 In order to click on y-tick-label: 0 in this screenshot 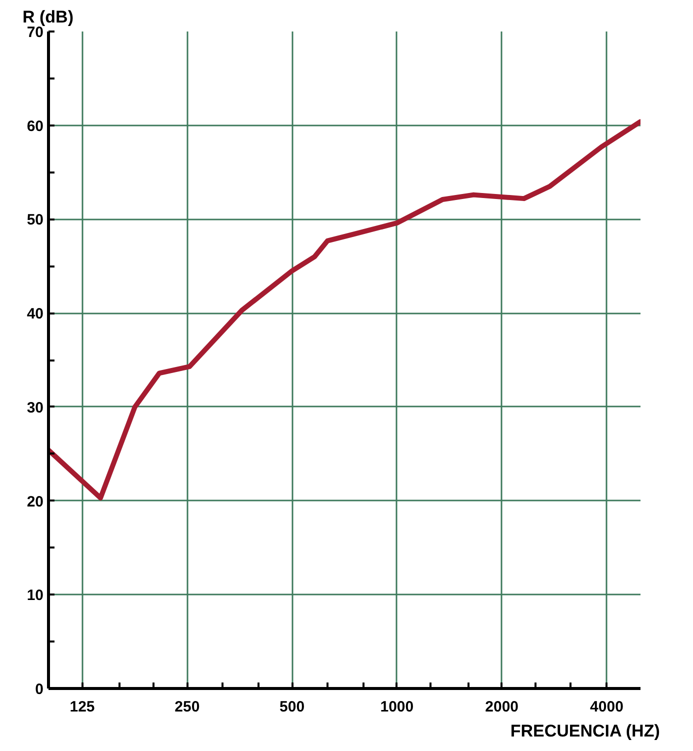, I will do `click(39, 689)`.